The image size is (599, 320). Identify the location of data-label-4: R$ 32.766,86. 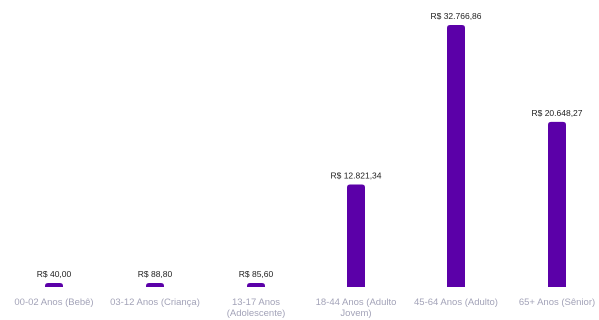
(455, 16).